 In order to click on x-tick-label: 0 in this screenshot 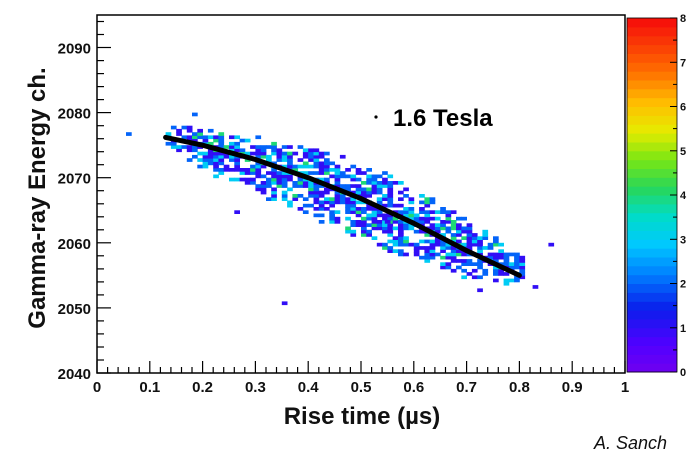, I will do `click(97, 387)`.